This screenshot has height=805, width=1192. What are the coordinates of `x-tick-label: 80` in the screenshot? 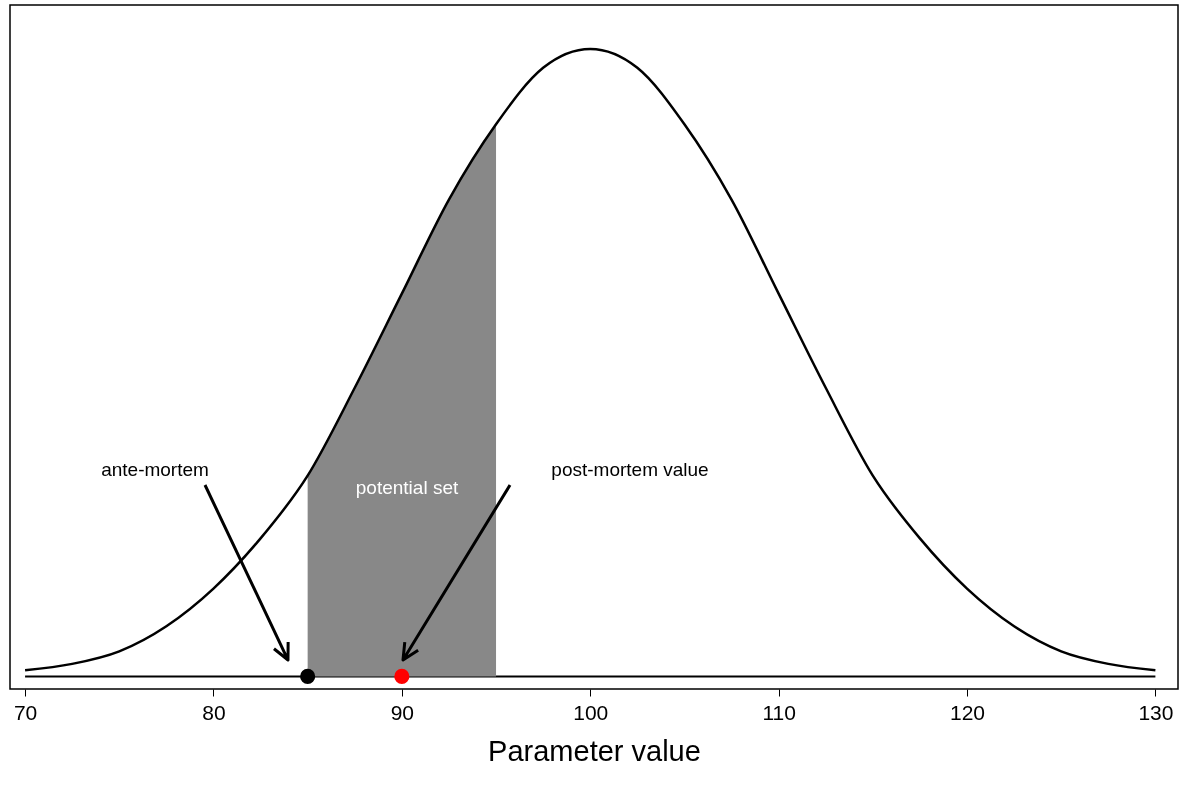 It's located at (214, 712).